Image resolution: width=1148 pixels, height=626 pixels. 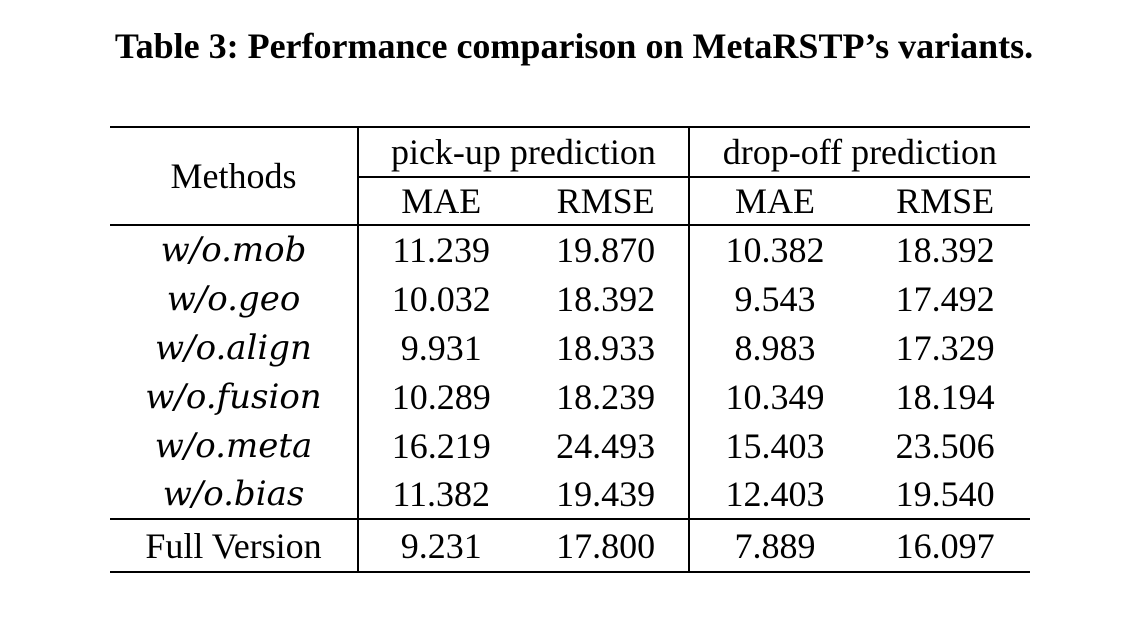 What do you see at coordinates (234, 176) in the screenshot?
I see `methods-header: Methods` at bounding box center [234, 176].